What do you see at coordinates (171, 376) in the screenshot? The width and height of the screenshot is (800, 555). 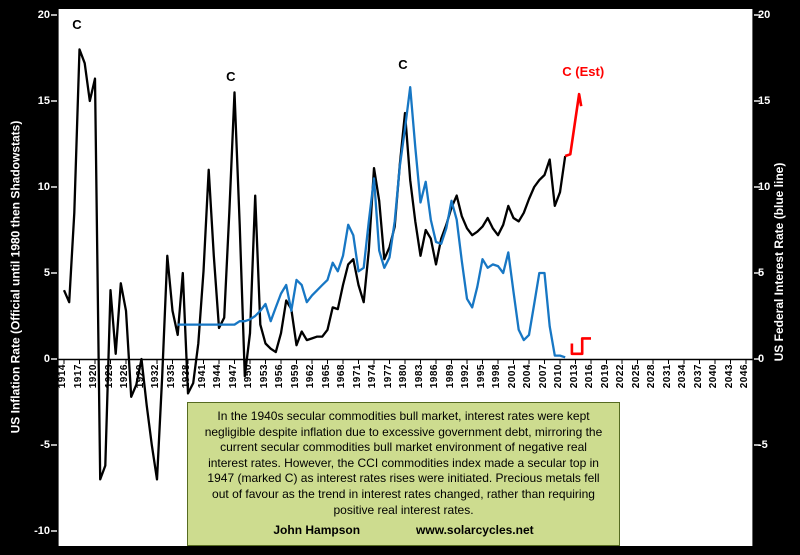 I see `x-tick-label: 1935` at bounding box center [171, 376].